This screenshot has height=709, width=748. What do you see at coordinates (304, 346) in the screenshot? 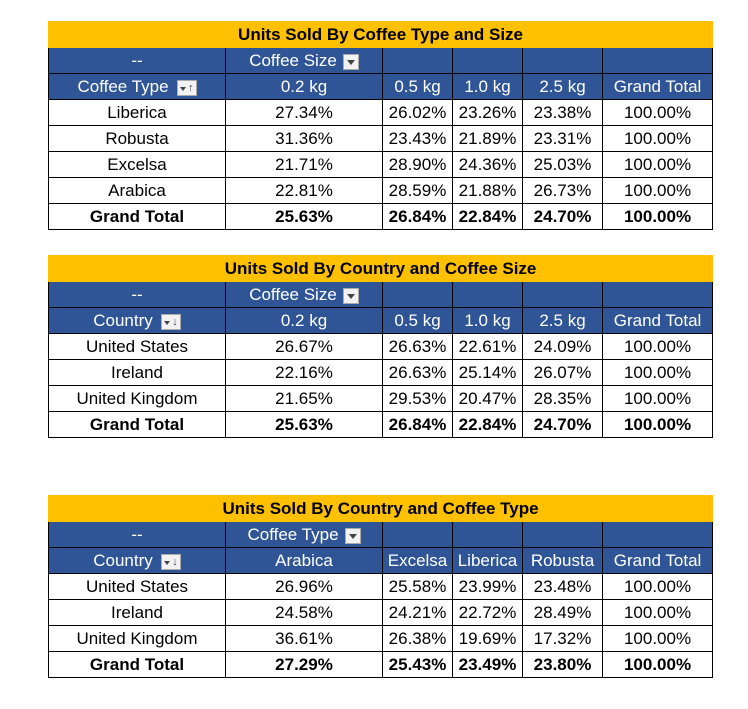
I see `value-cell: 26.67%` at bounding box center [304, 346].